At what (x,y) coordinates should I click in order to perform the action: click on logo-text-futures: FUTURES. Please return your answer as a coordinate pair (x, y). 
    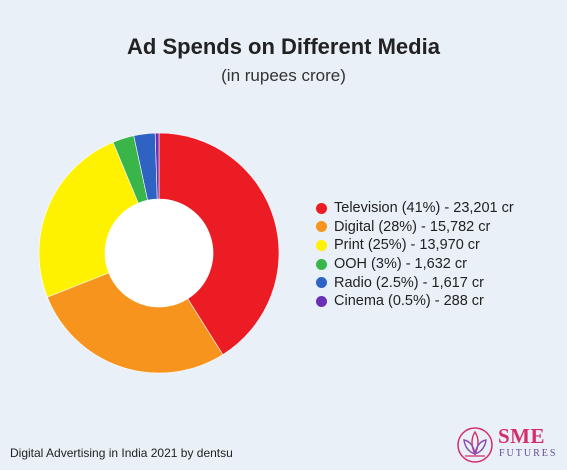
    Looking at the image, I should click on (528, 453).